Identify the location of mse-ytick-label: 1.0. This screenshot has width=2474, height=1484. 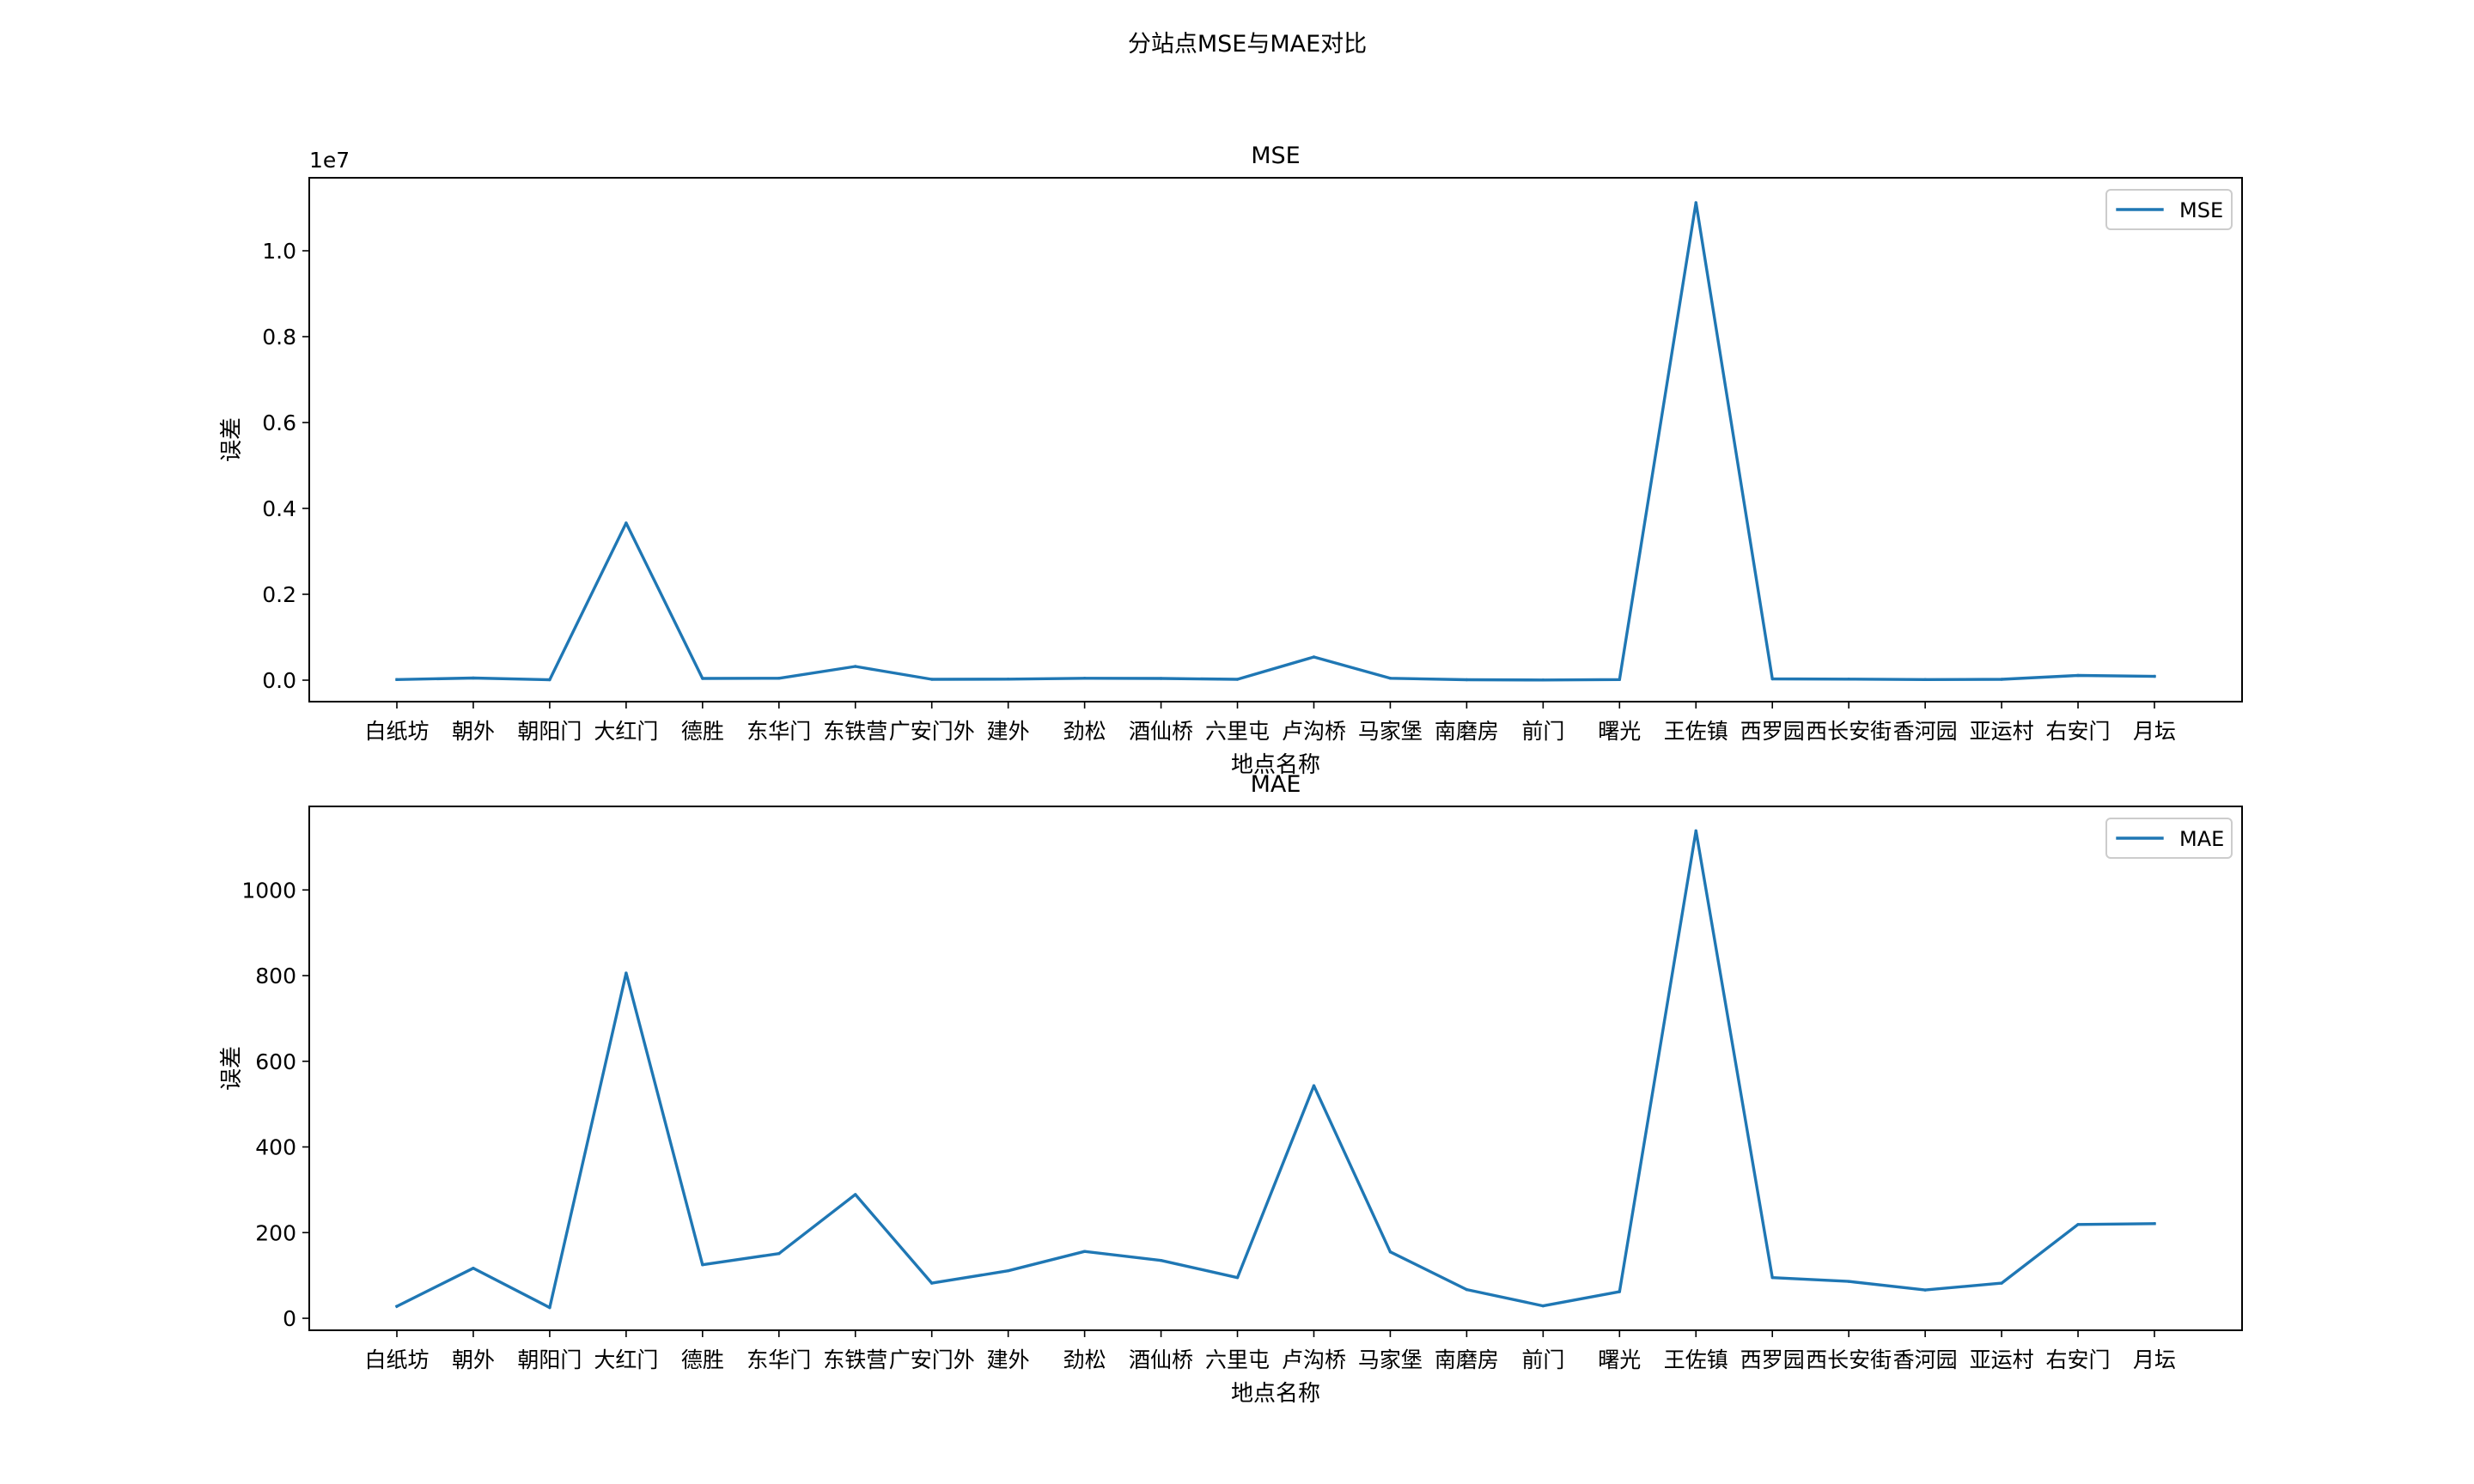
(279, 251).